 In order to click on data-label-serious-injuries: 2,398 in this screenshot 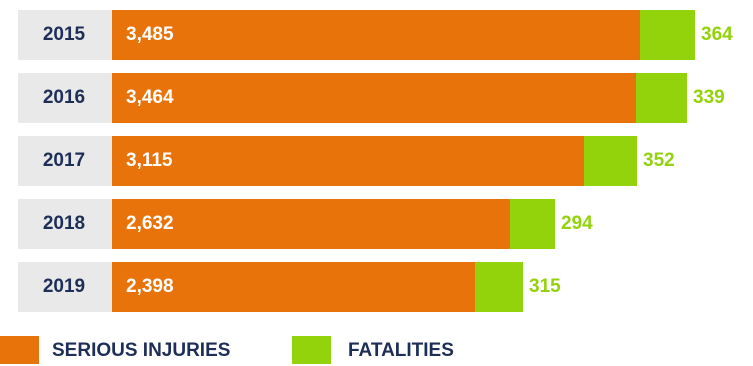, I will do `click(150, 286)`.